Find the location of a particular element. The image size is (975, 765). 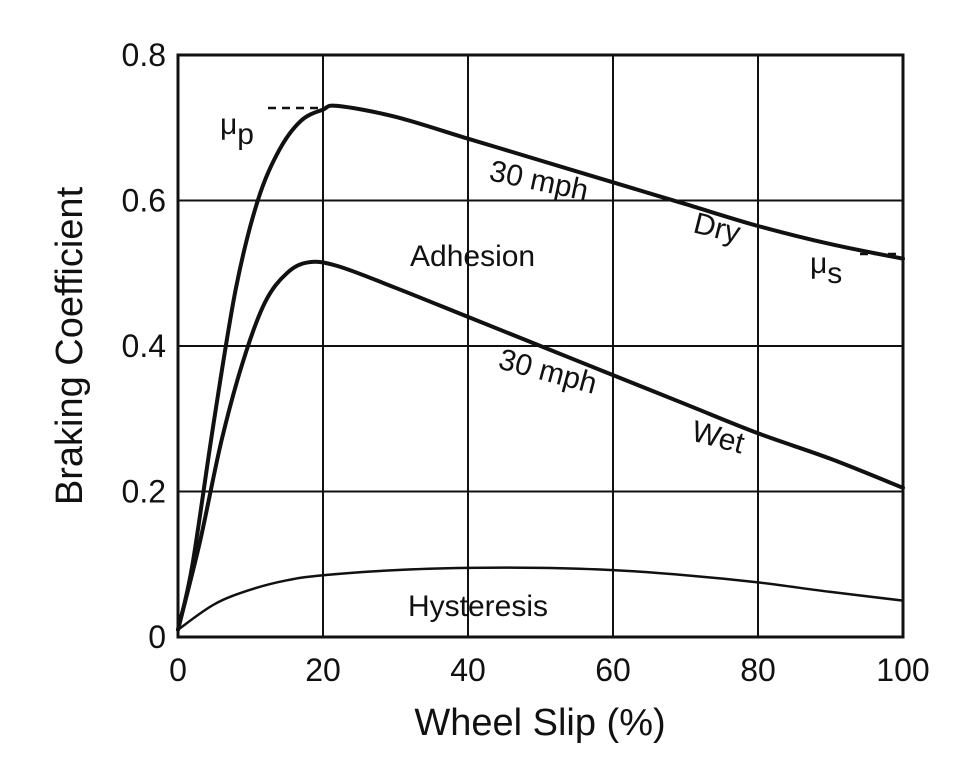

mu-p-symbol: μ is located at coordinates (228, 124).